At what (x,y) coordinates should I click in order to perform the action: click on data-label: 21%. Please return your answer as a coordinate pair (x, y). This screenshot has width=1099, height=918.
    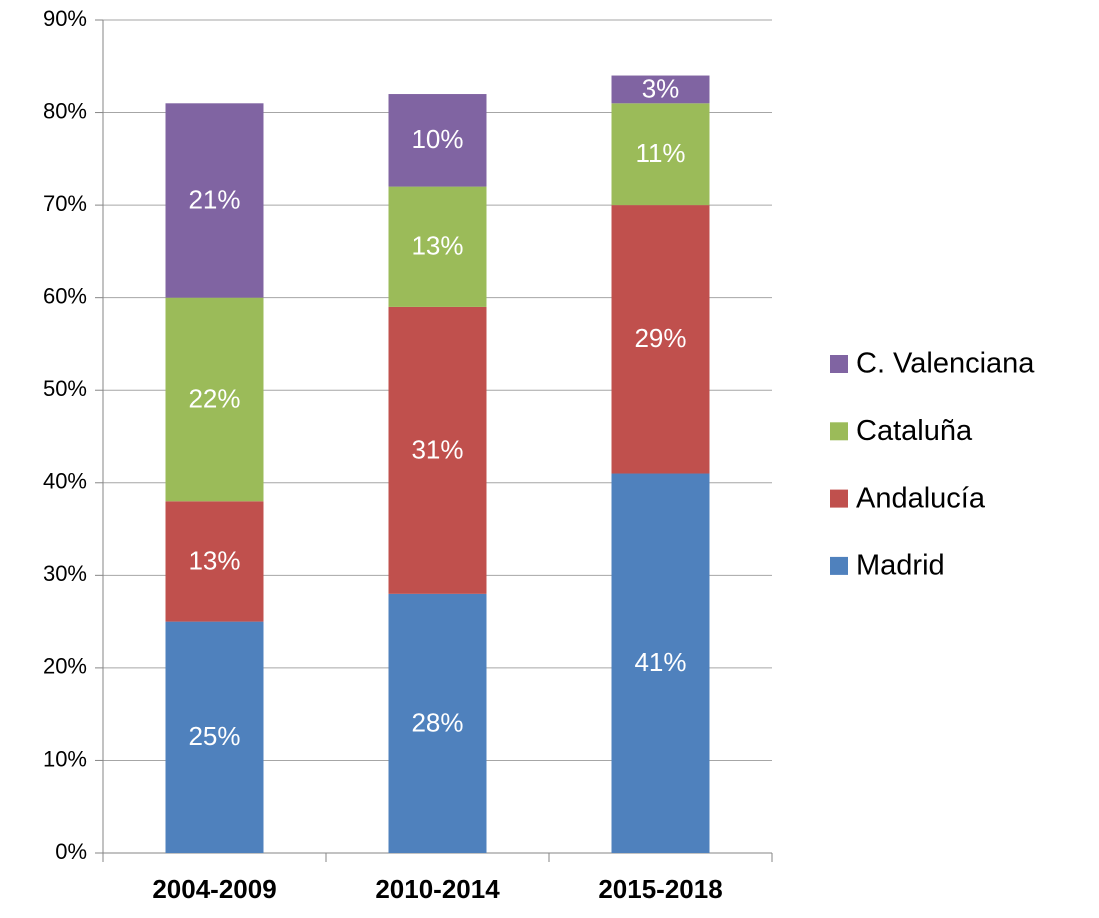
    Looking at the image, I should click on (214, 199).